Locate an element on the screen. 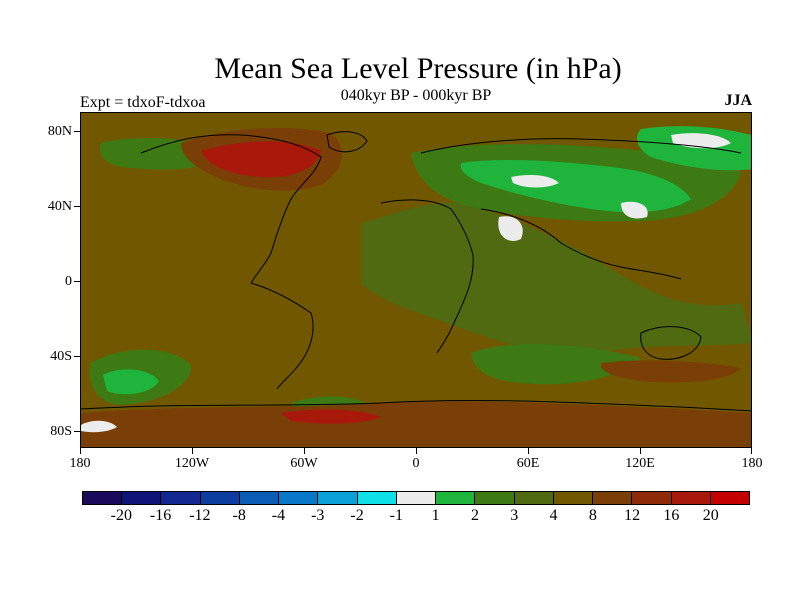 Image resolution: width=800 pixels, height=600 pixels. lon-label-60e: 60E is located at coordinates (528, 463).